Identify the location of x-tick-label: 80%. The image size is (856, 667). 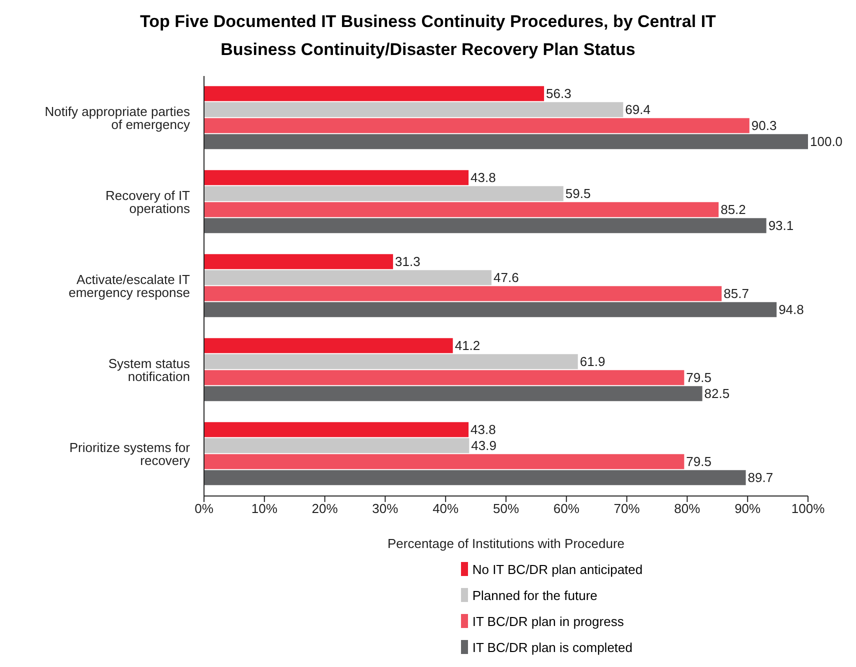
(687, 508).